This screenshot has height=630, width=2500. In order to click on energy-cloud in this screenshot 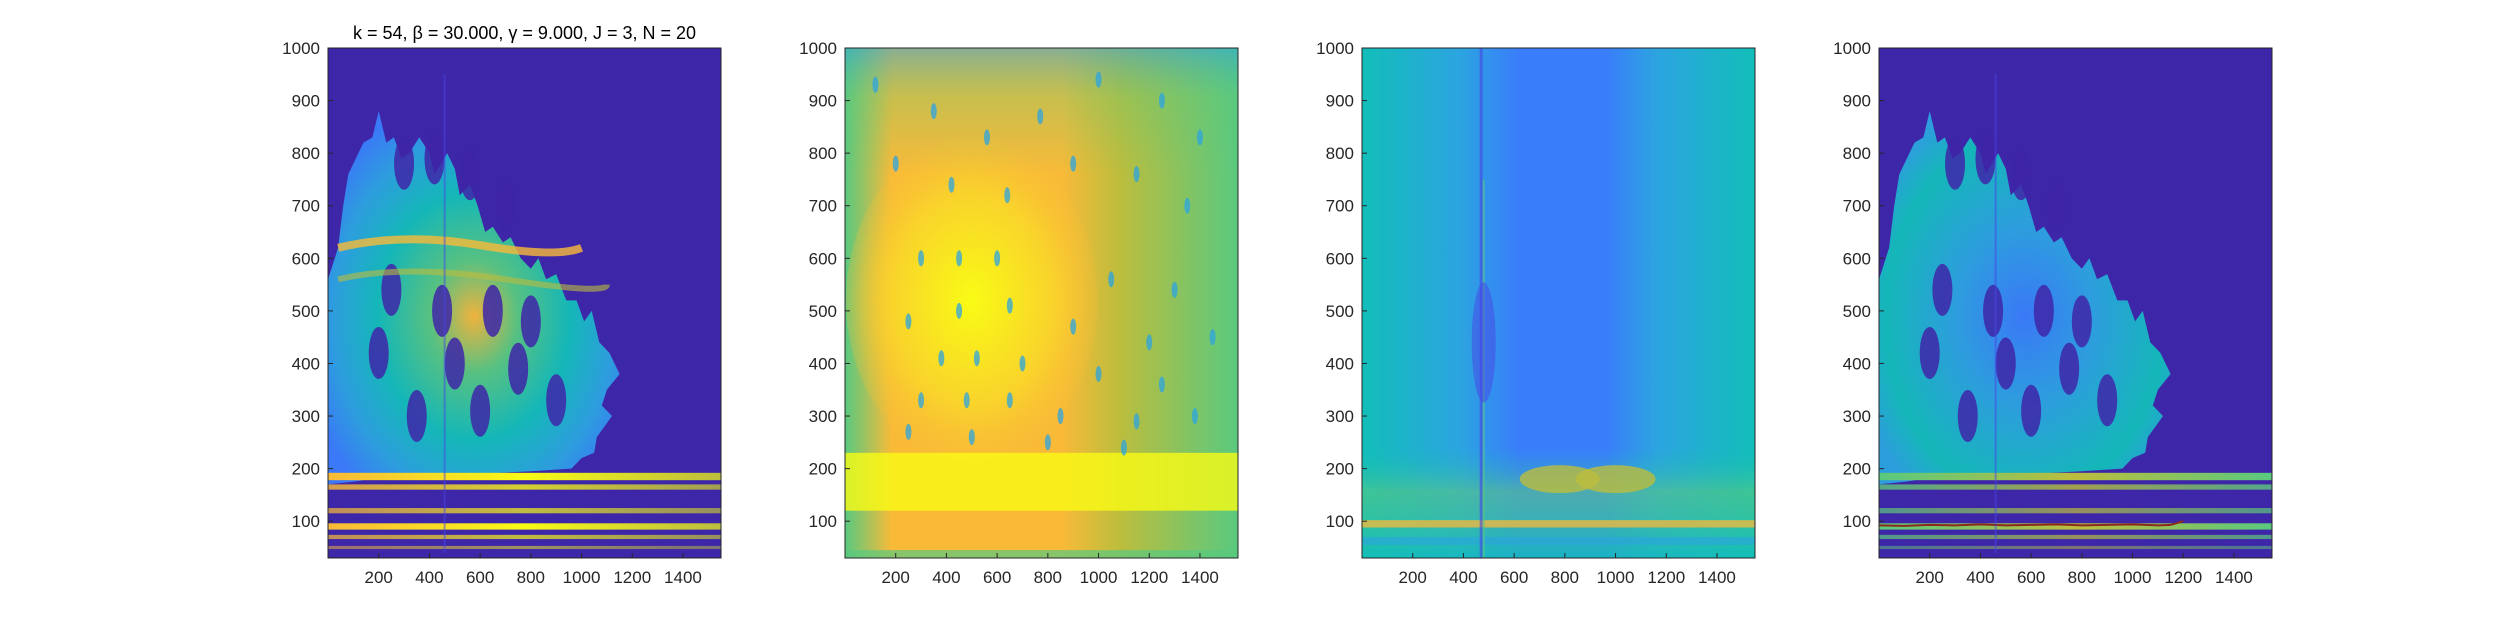, I will do `click(2025, 298)`.